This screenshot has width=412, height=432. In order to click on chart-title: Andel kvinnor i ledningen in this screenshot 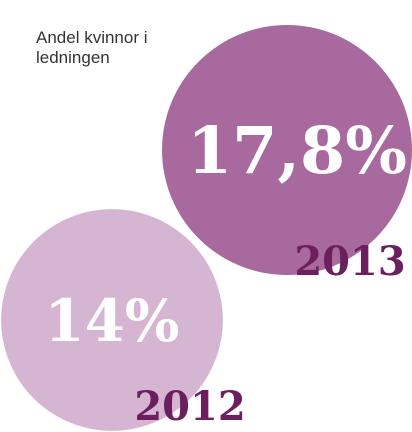, I will do `click(92, 47)`.